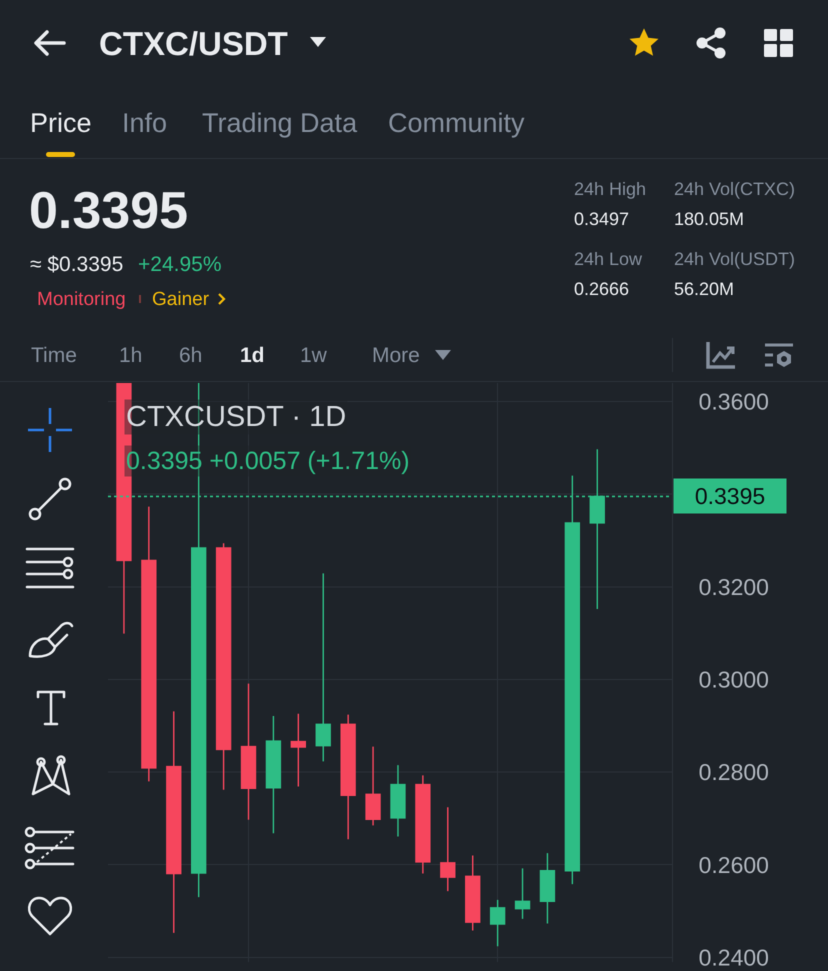 This screenshot has width=828, height=971. Describe the element at coordinates (130, 355) in the screenshot. I see `text: 1h` at that location.